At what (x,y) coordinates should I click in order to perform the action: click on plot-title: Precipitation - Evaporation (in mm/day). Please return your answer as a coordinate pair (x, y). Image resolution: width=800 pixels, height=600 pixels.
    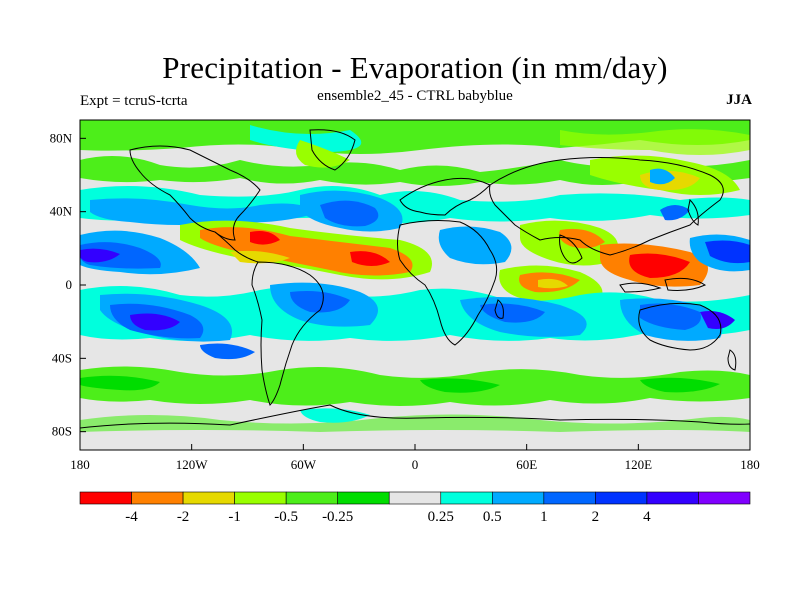
    Looking at the image, I should click on (415, 67).